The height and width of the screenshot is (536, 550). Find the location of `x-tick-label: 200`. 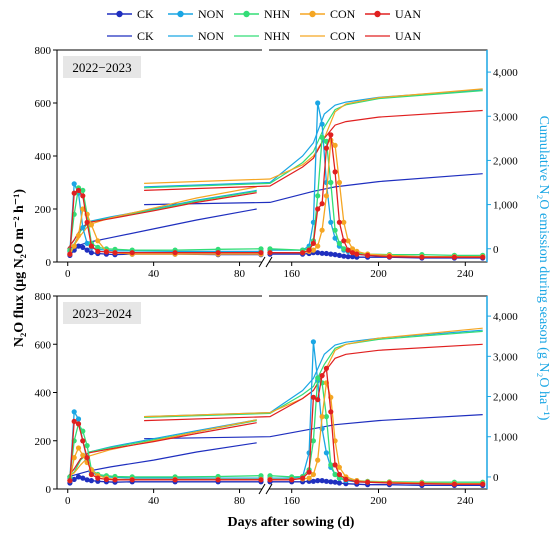

x-tick-label: 200 is located at coordinates (378, 274).